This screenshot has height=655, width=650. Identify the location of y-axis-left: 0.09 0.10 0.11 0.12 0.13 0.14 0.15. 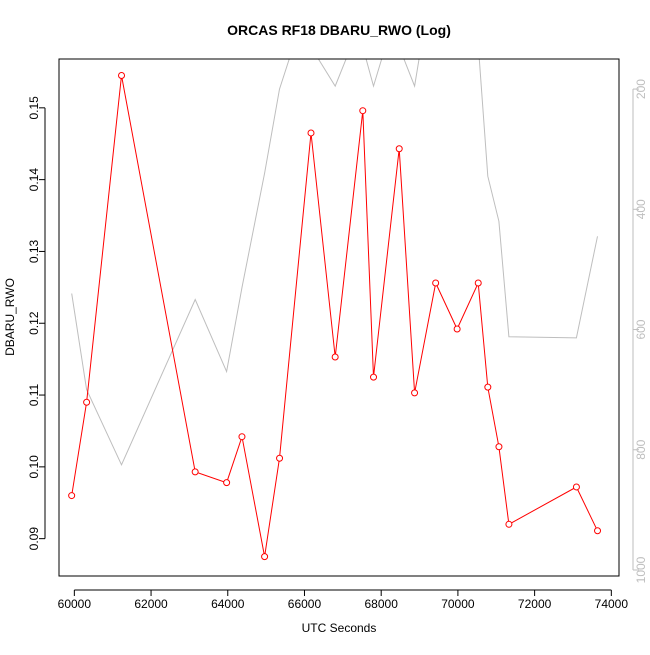
(36, 323).